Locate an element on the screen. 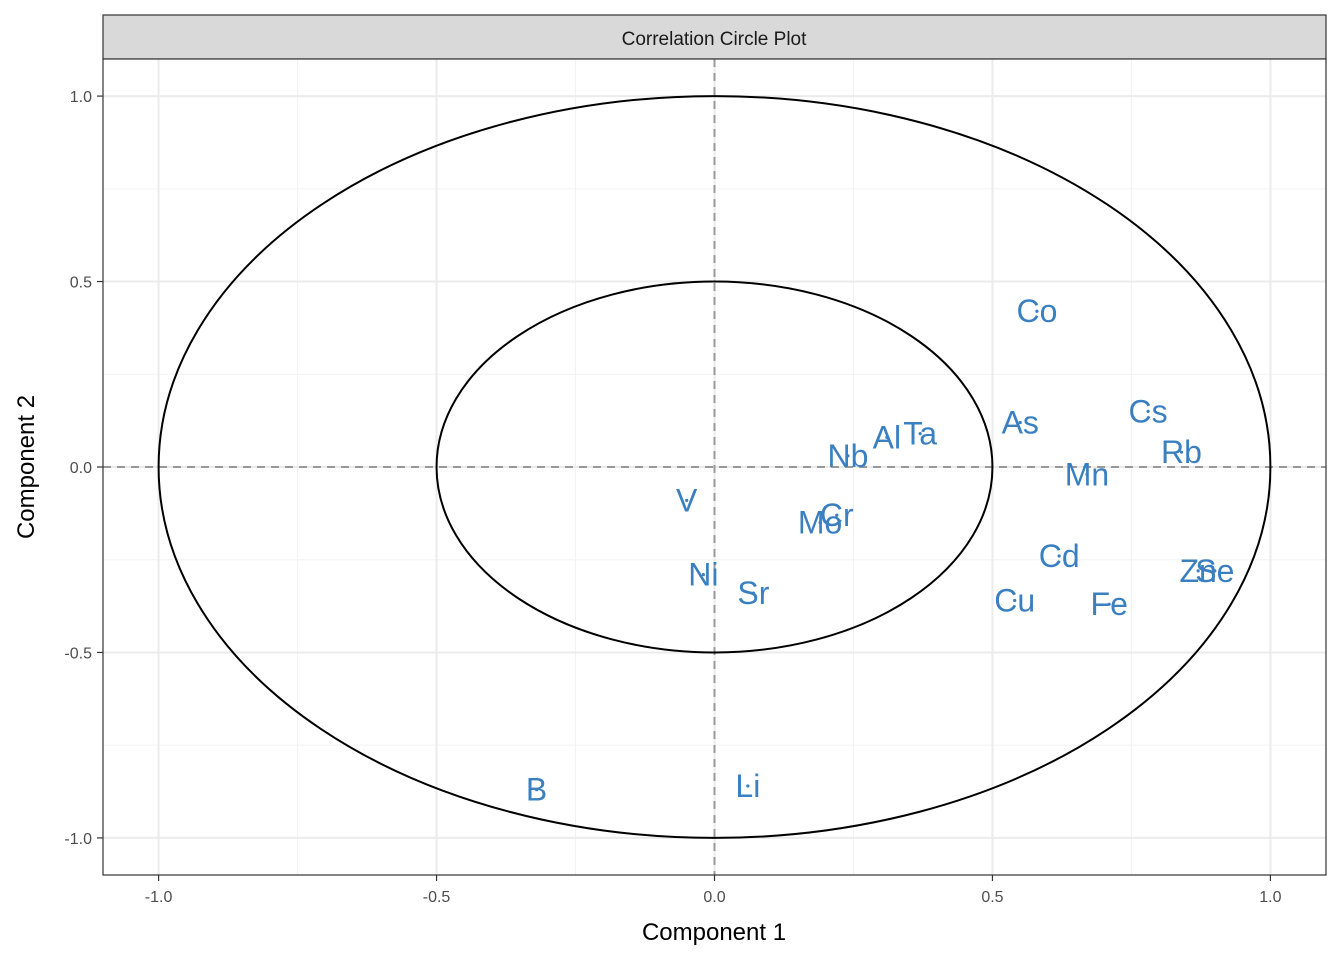  x-tick-label: 1.0 is located at coordinates (1270, 897).